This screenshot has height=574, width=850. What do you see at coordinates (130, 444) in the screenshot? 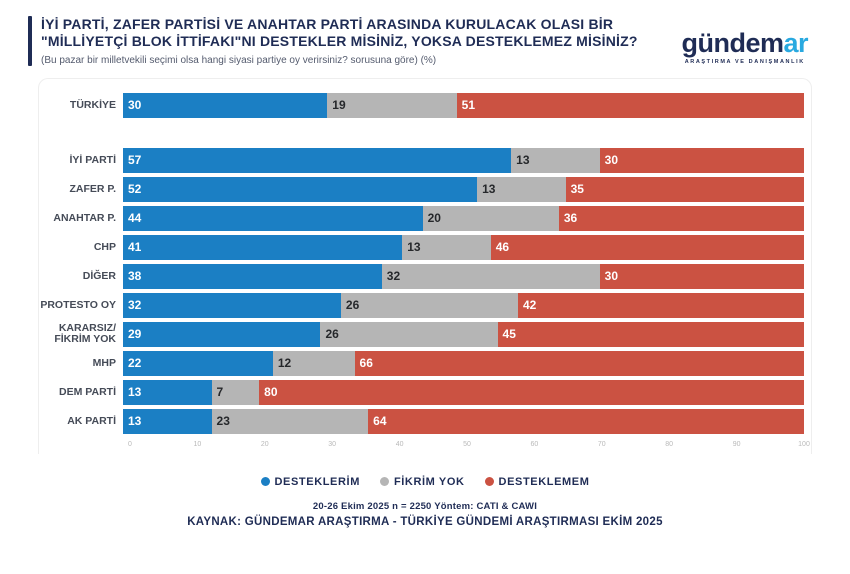
I see `x-axis-tick: 0` at bounding box center [130, 444].